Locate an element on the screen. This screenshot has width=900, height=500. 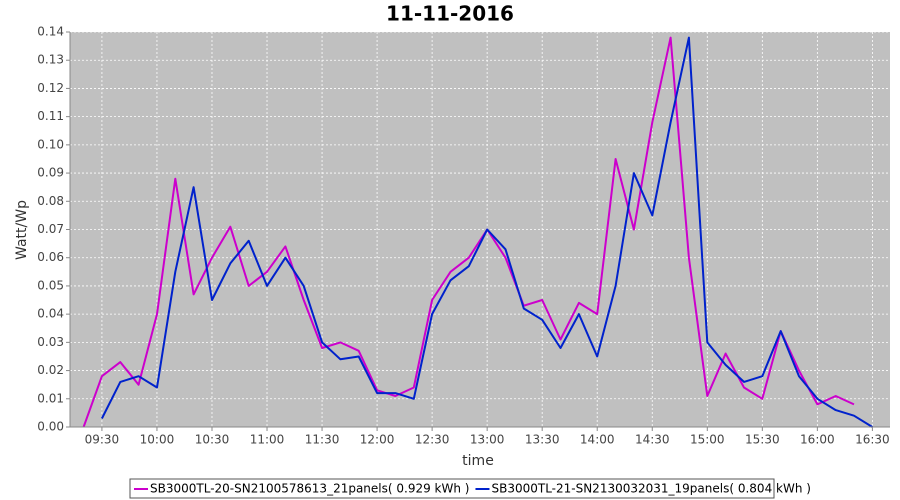
y-tick-label: 0.08 is located at coordinates (50, 201).